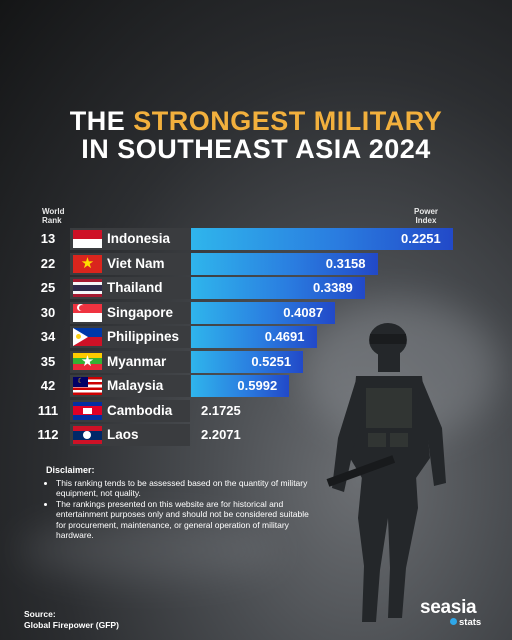 This screenshot has height=640, width=512. I want to click on brand-sub-wrap: stats, so click(450, 623).